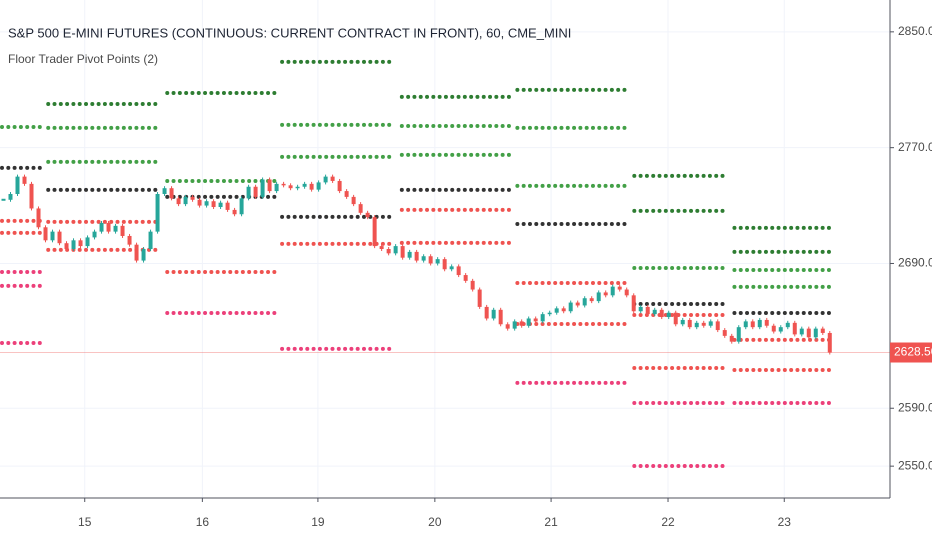 The width and height of the screenshot is (932, 550). I want to click on y-tick-label: 2850.00, so click(915, 31).